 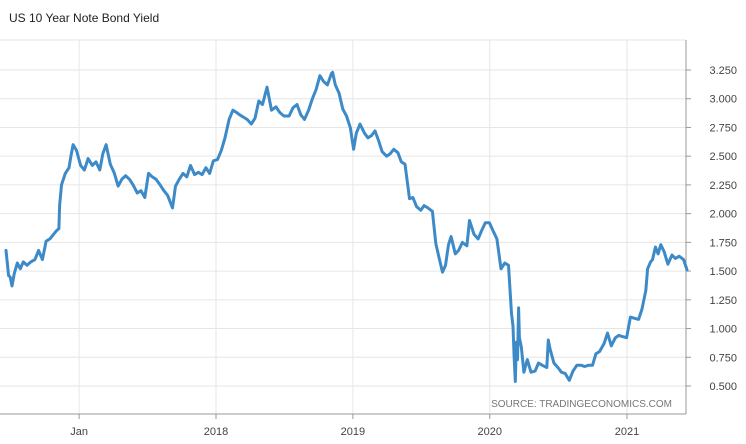 What do you see at coordinates (723, 157) in the screenshot?
I see `y-tick-label: 2.500` at bounding box center [723, 157].